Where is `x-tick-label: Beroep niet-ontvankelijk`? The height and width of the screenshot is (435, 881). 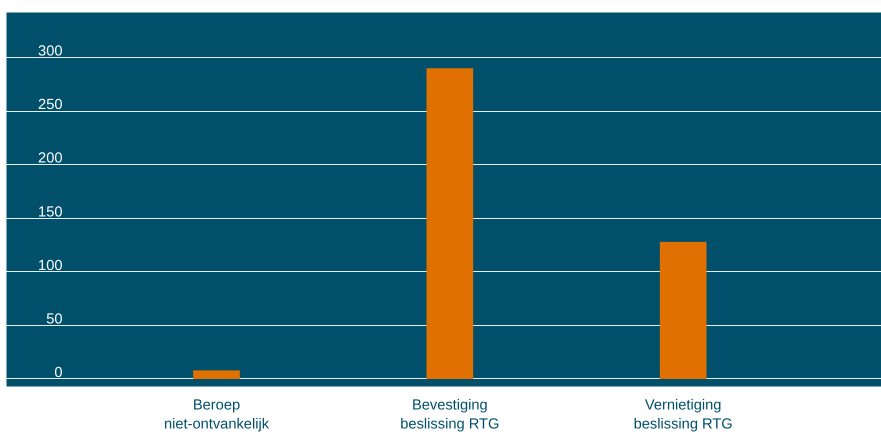 x-tick-label: Beroep niet-ontvankelijk is located at coordinates (217, 415).